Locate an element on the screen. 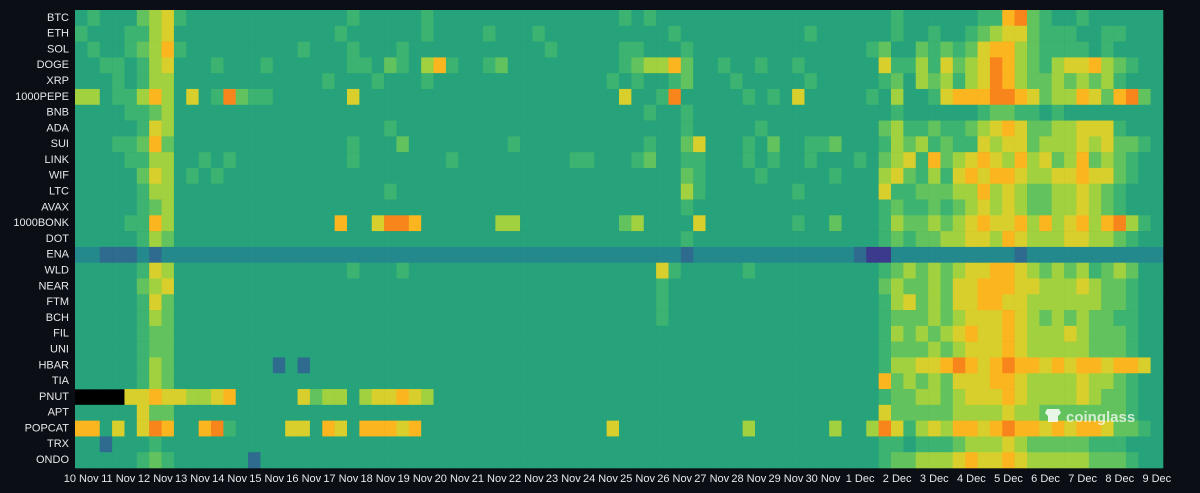 The image size is (1200, 493). row-label: APT is located at coordinates (59, 413).